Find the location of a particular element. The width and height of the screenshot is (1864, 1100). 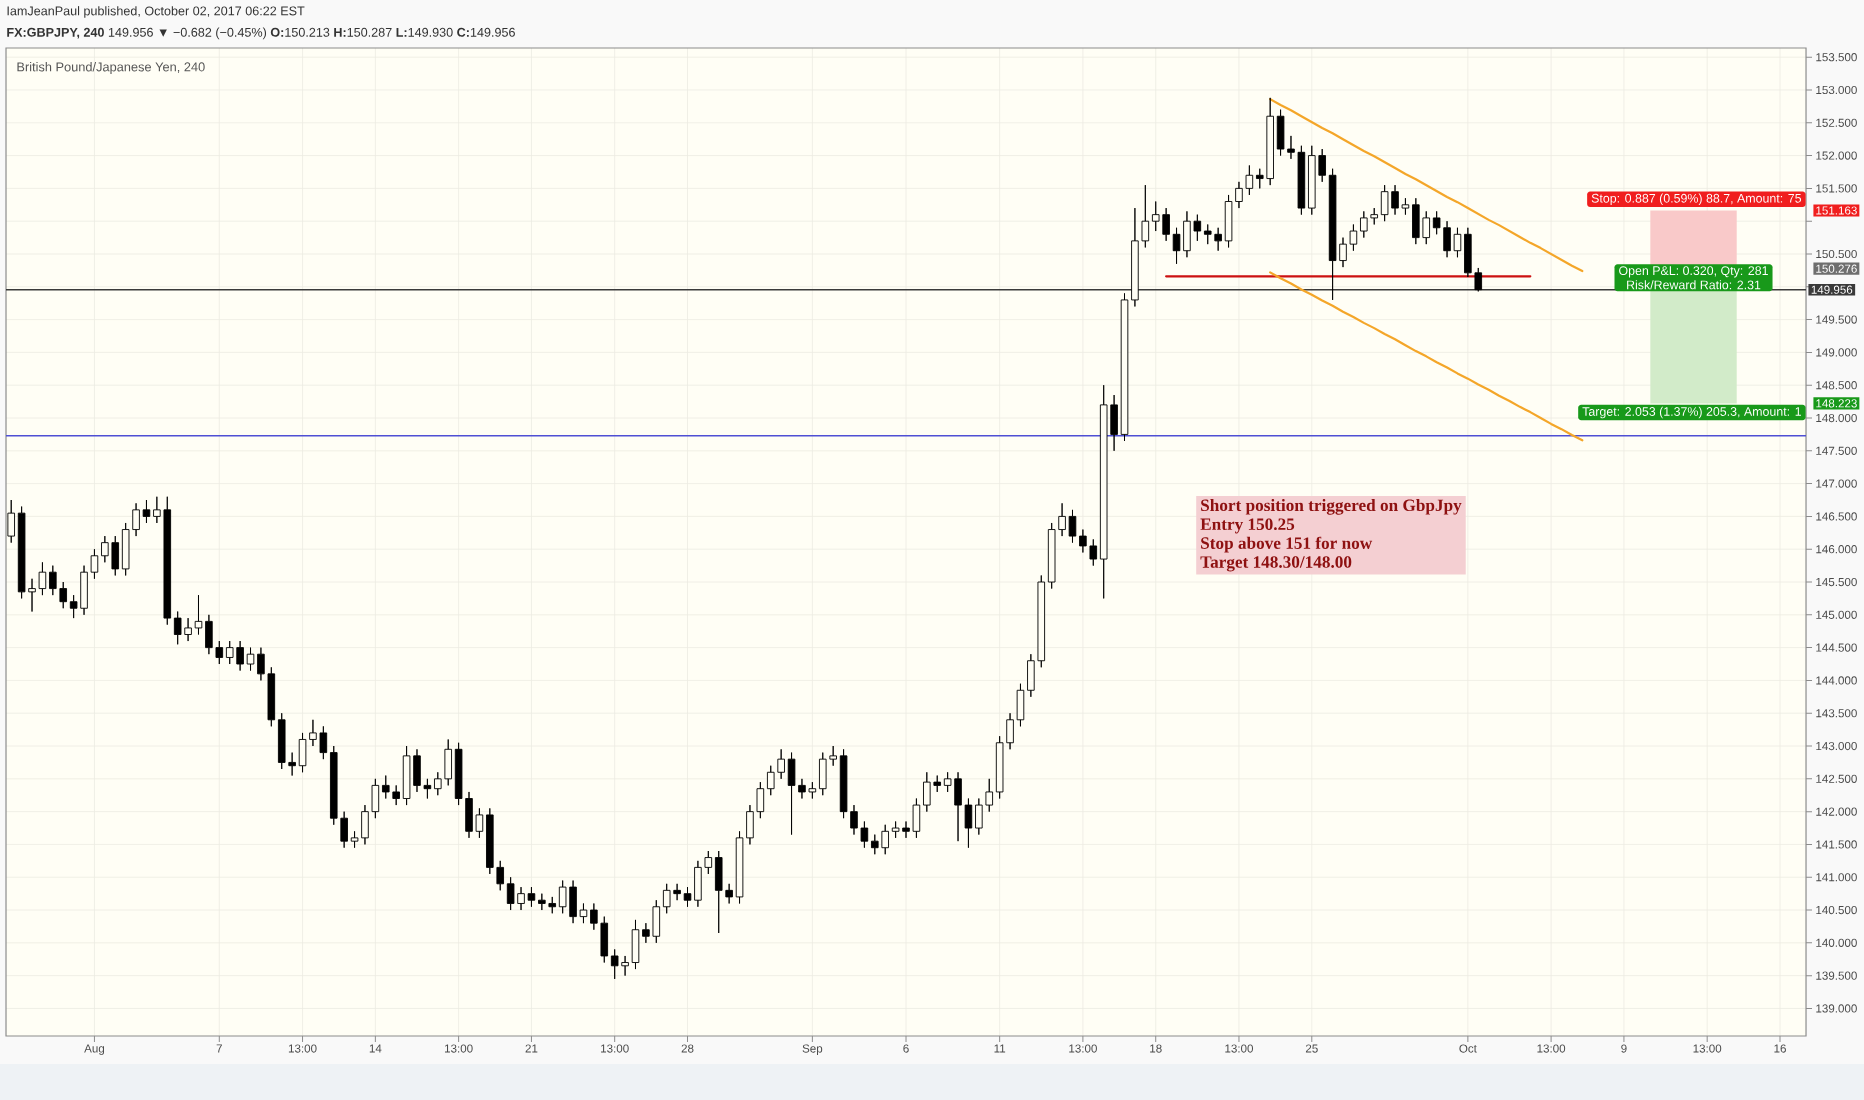

line-series is located at coordinates (1426, 356).